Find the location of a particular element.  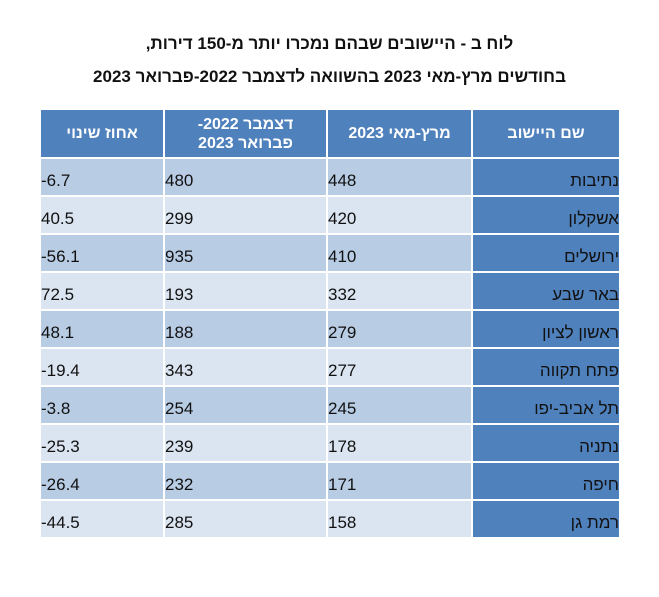

header-dec-feb: דצמבר 2022- פברואר 2023 is located at coordinates (245, 133).